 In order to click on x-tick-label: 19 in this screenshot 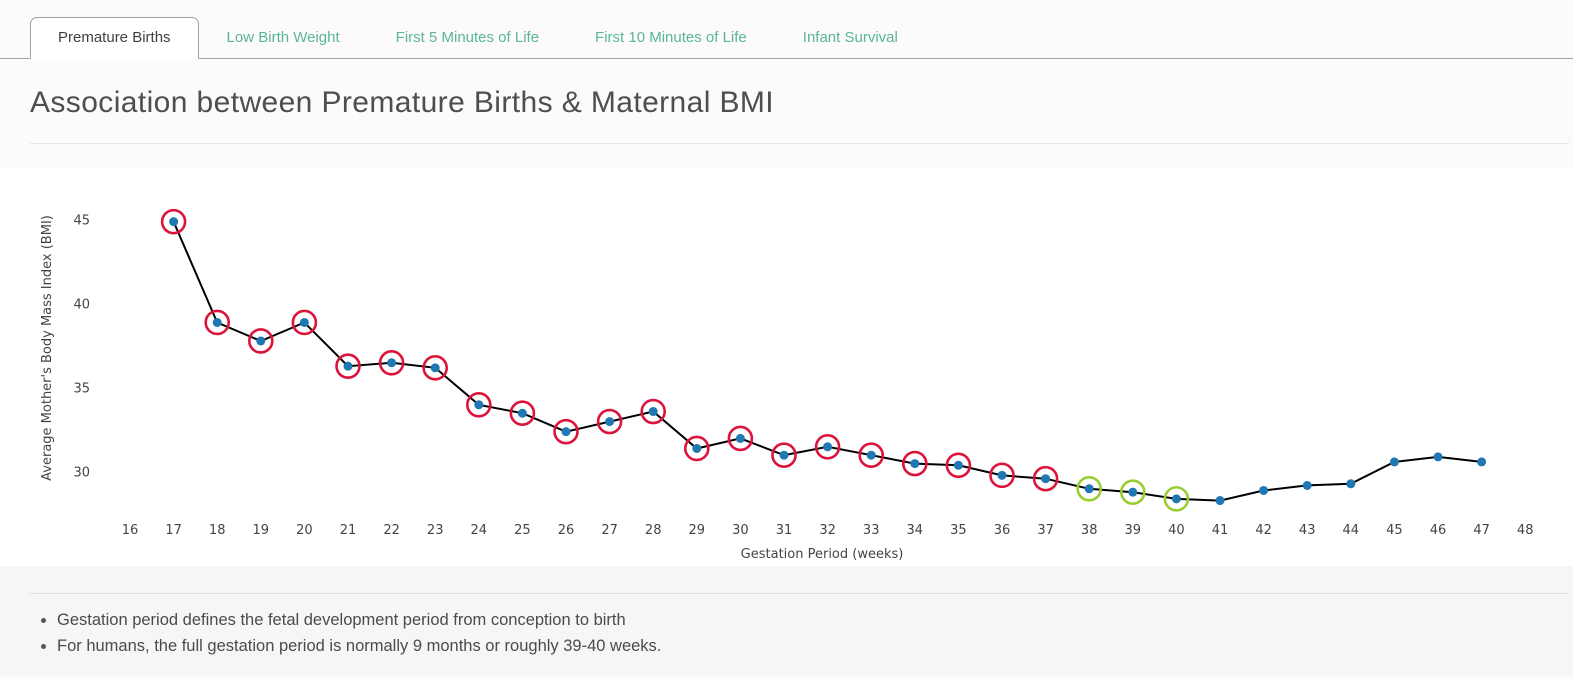, I will do `click(261, 530)`.